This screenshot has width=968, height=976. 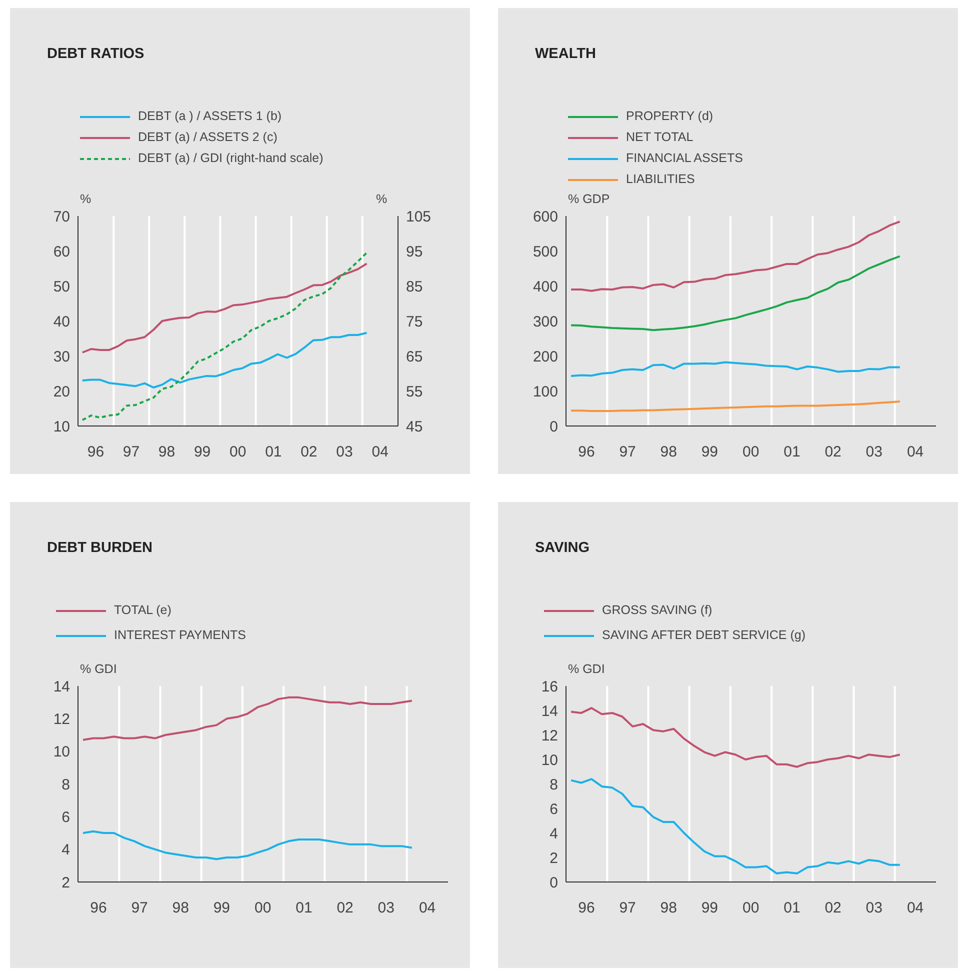 What do you see at coordinates (61, 251) in the screenshot?
I see `y-tick-label: 60` at bounding box center [61, 251].